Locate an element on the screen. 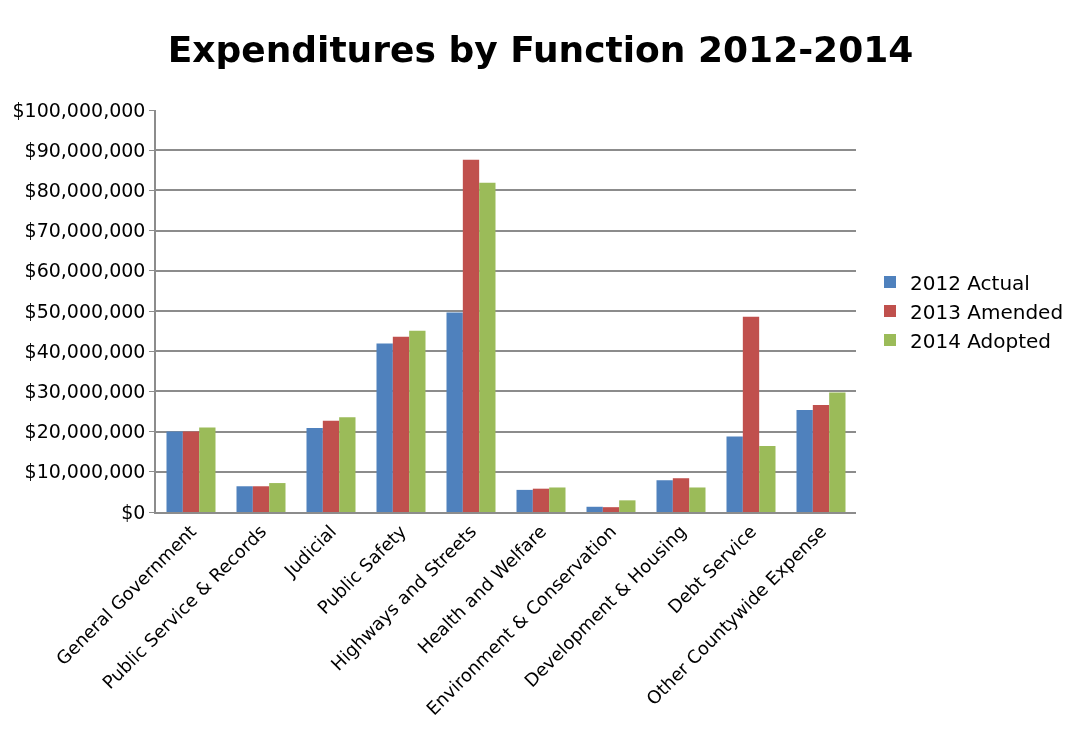 Image resolution: width=1081 pixels, height=731 pixels. legend-label: 2013 Amended is located at coordinates (987, 311).